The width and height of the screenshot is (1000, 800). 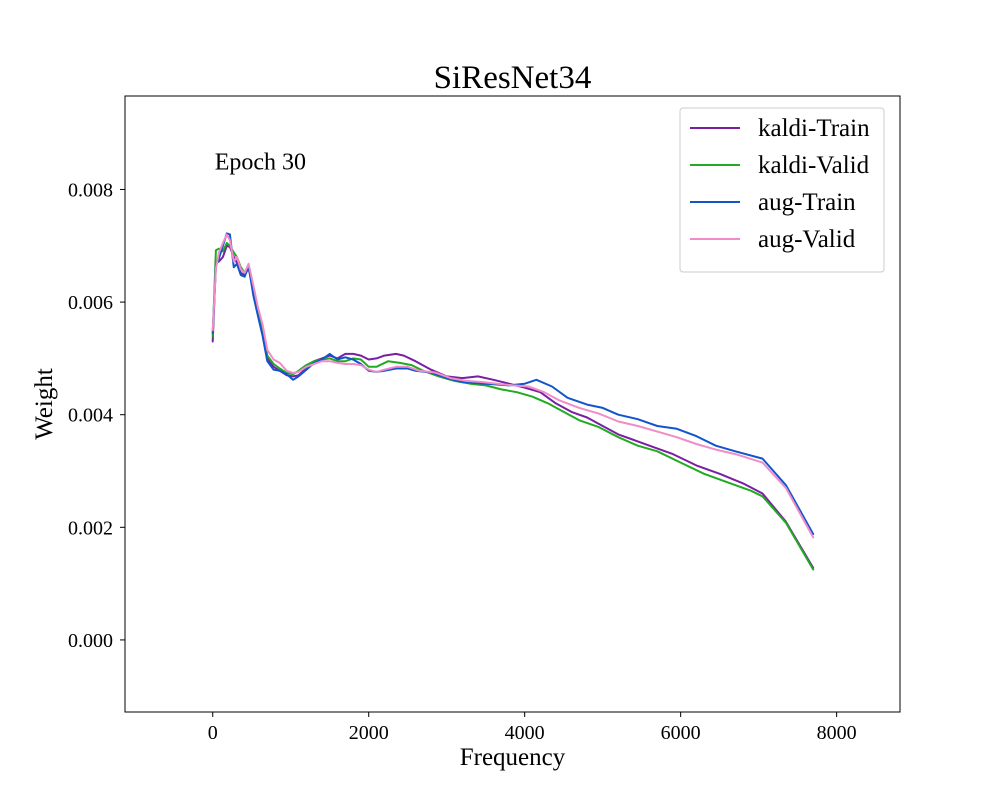 I want to click on x-axis-label: Frequency, so click(x=513, y=757).